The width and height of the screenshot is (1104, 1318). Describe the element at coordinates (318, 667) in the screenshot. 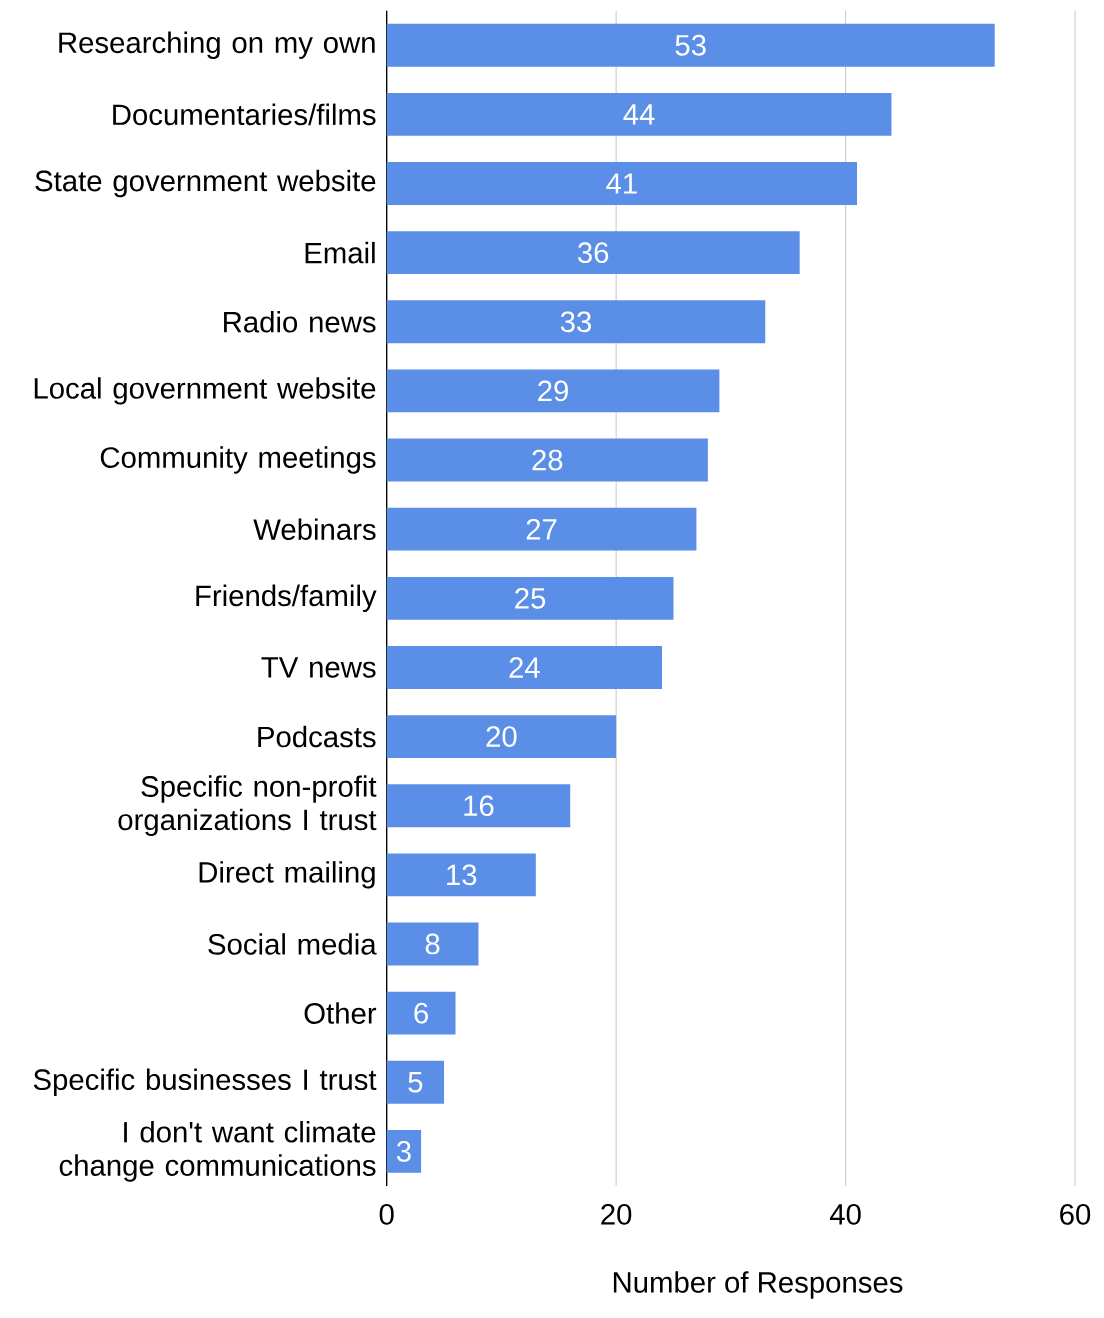

I see `y-tick-label: TV news` at that location.